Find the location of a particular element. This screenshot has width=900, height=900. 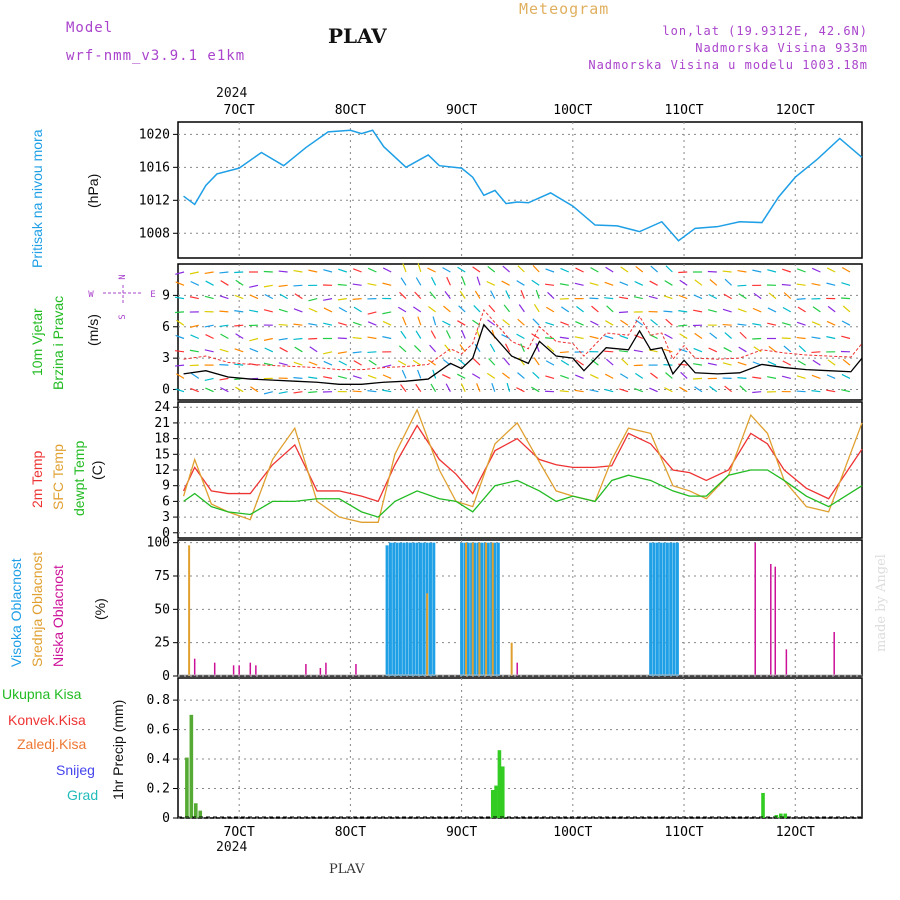

meteogram-label: Meteogram is located at coordinates (564, 9).